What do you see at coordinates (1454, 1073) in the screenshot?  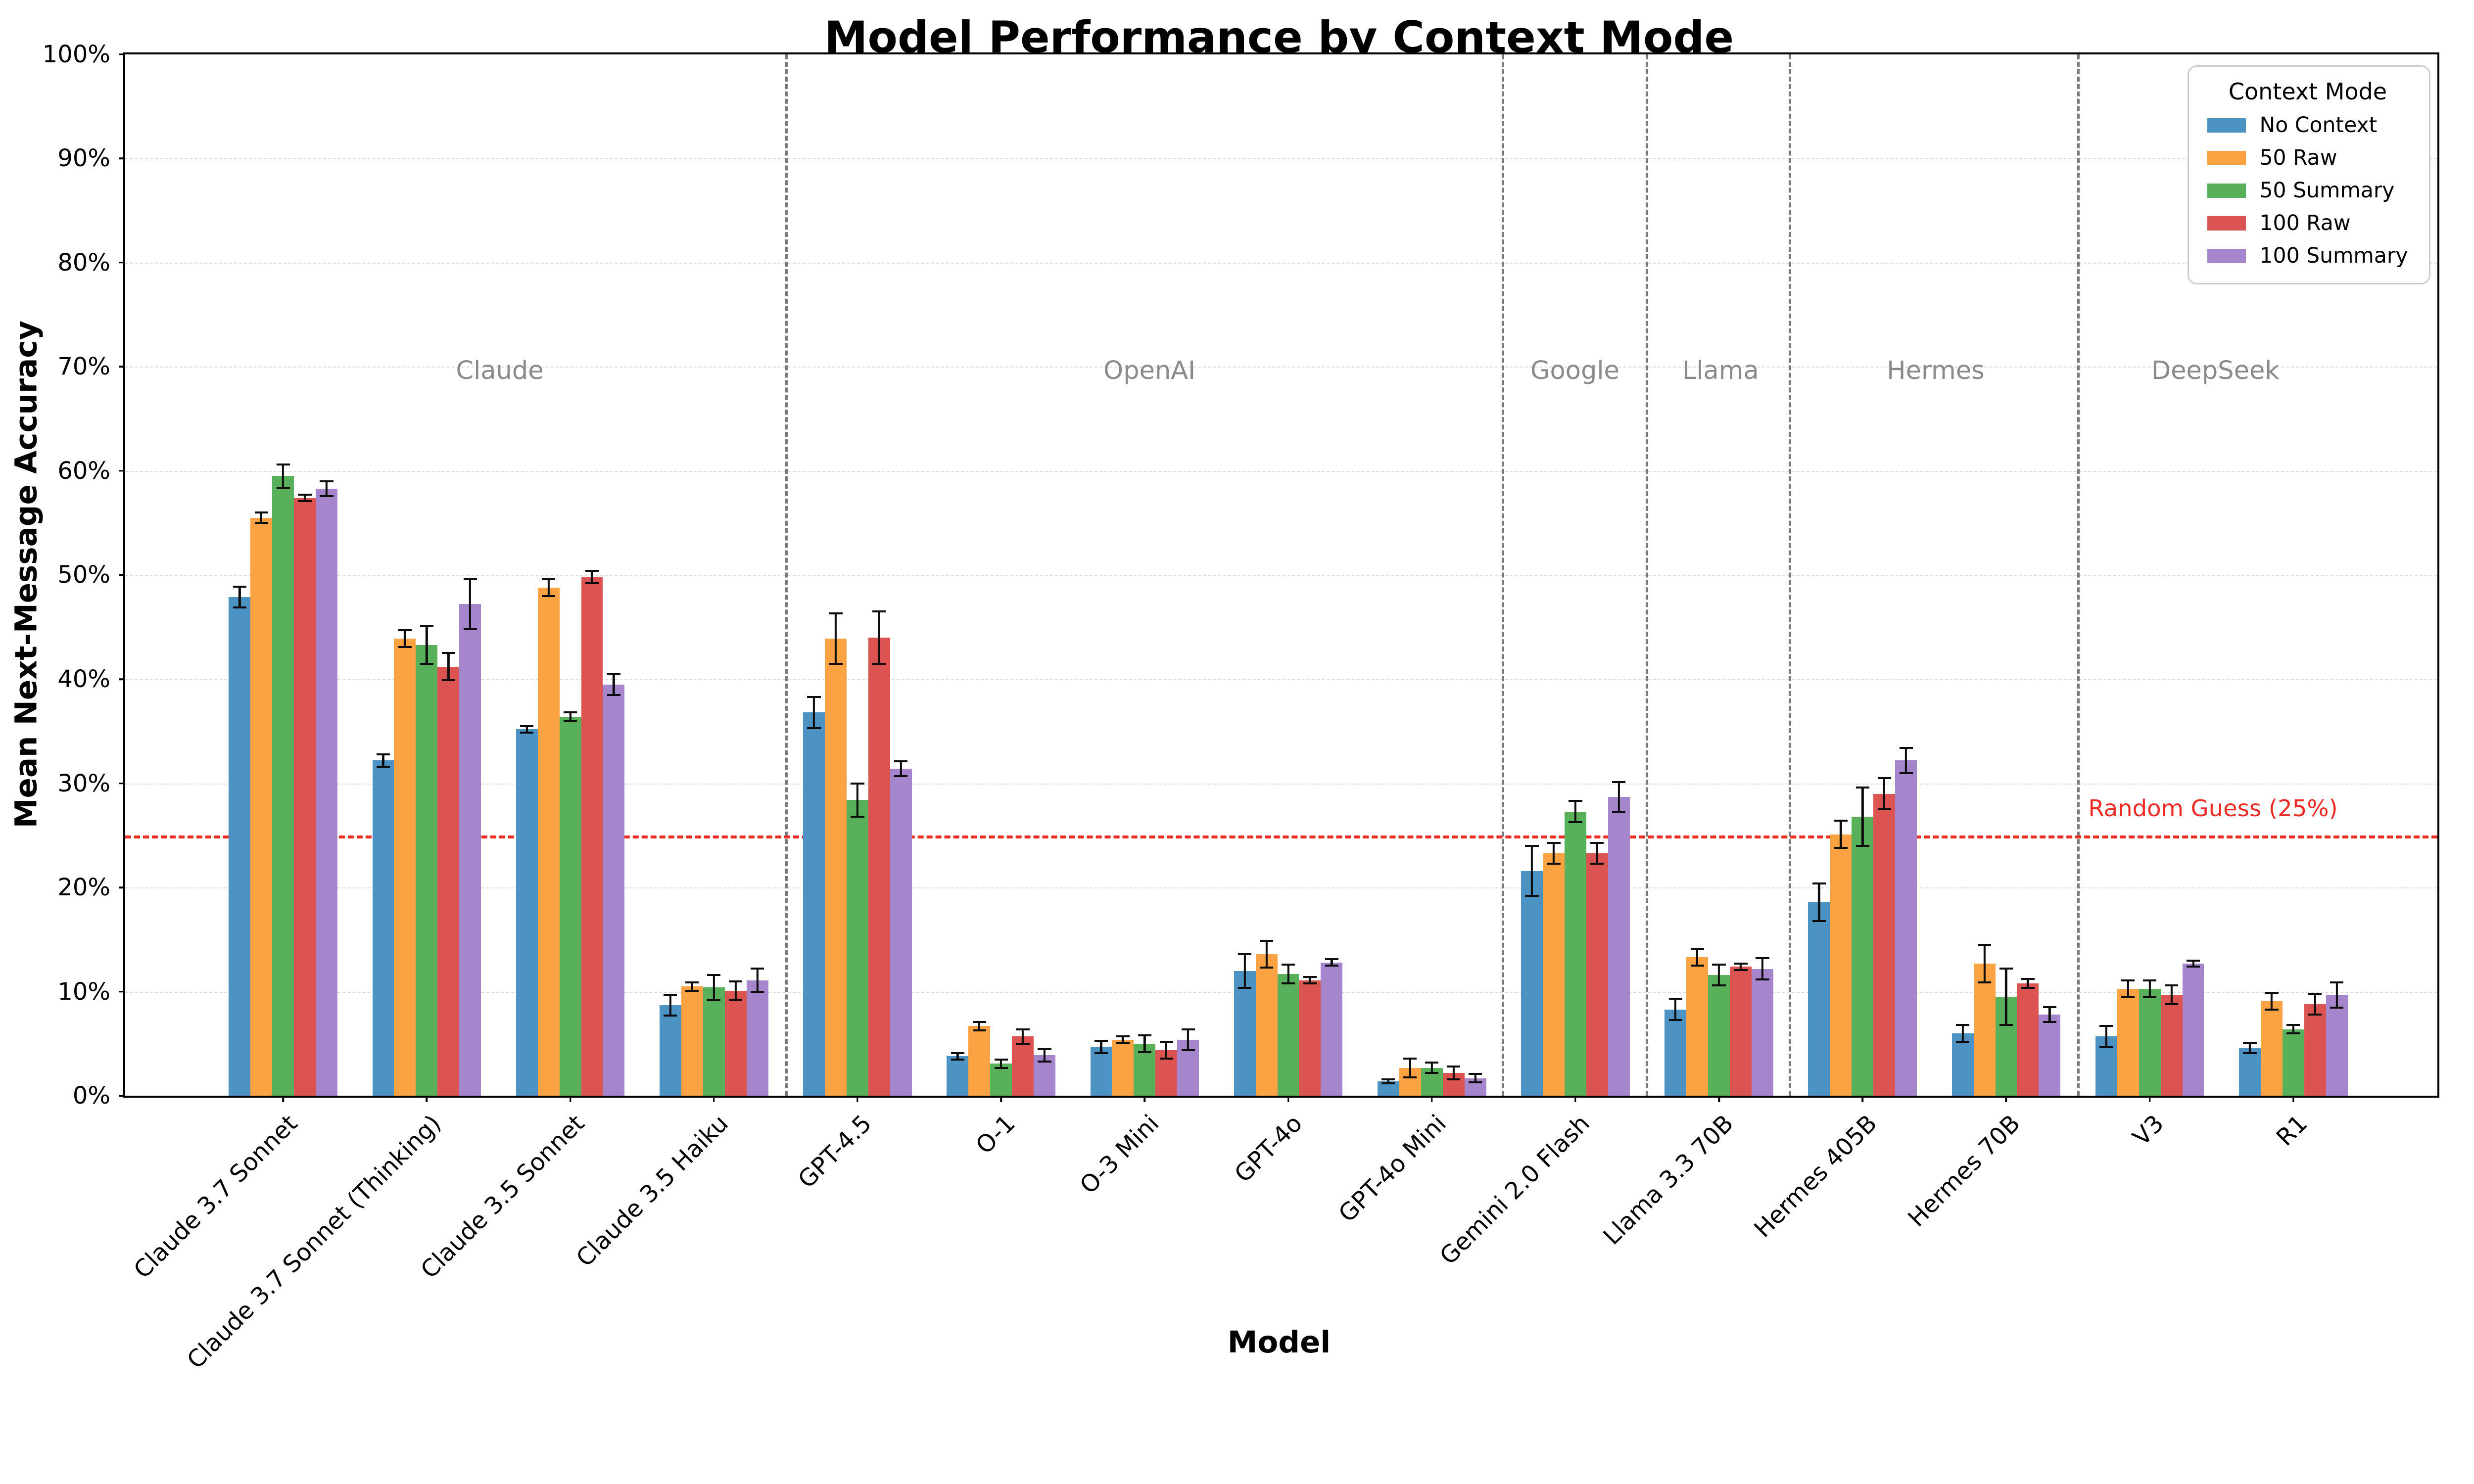 I see `error-bar-gpt-4o-mini-100-raw` at bounding box center [1454, 1073].